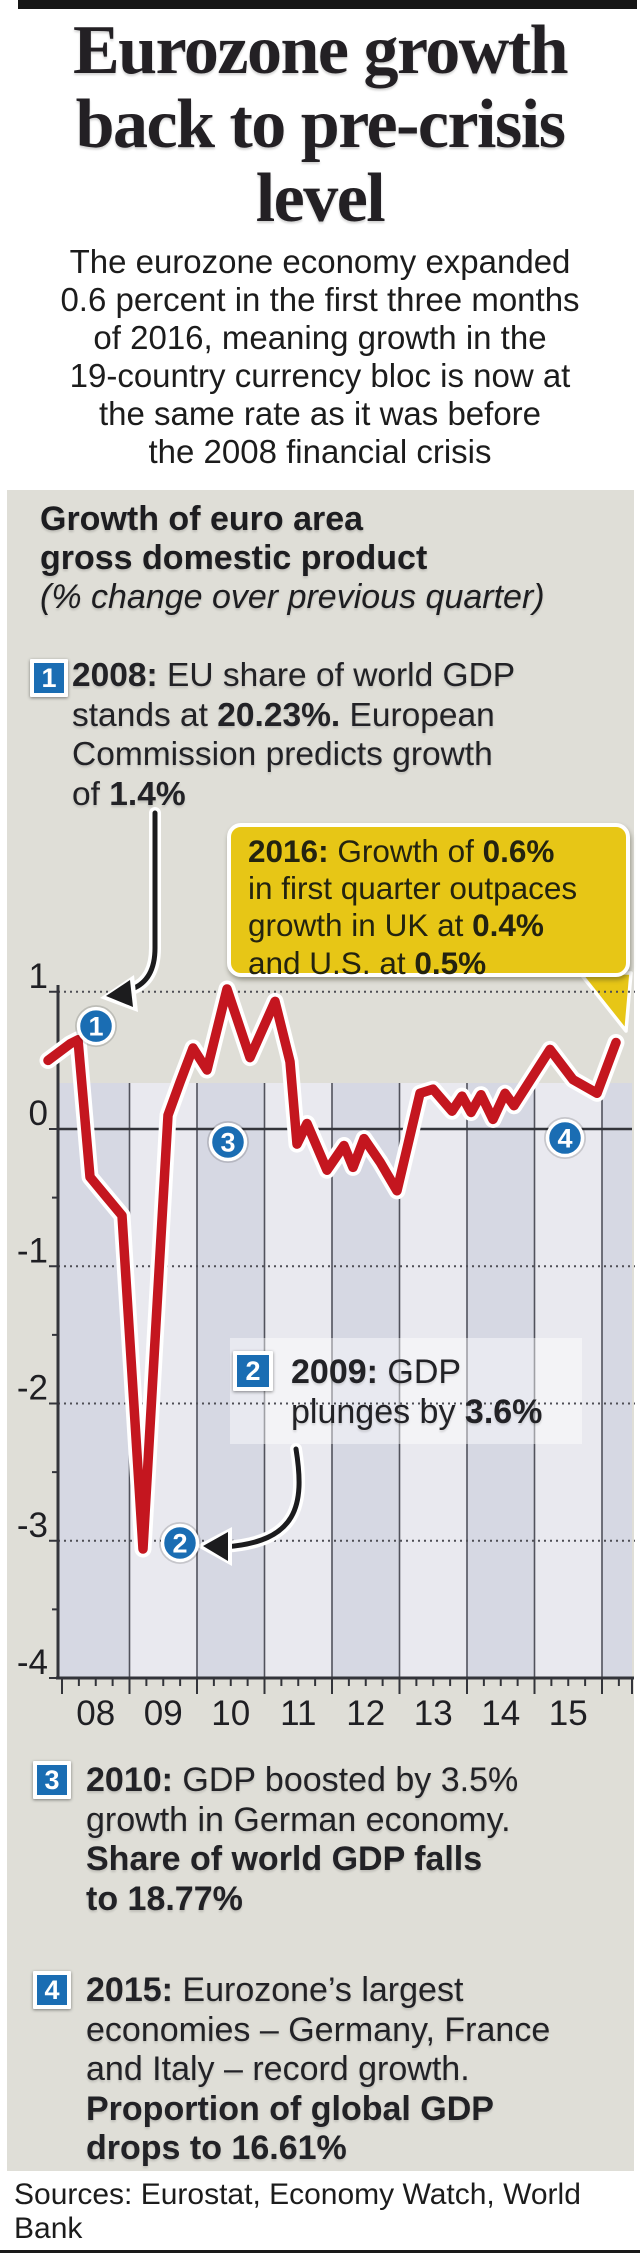  I want to click on page-title: Eurozone growth back to pre-crisis level, so click(320, 125).